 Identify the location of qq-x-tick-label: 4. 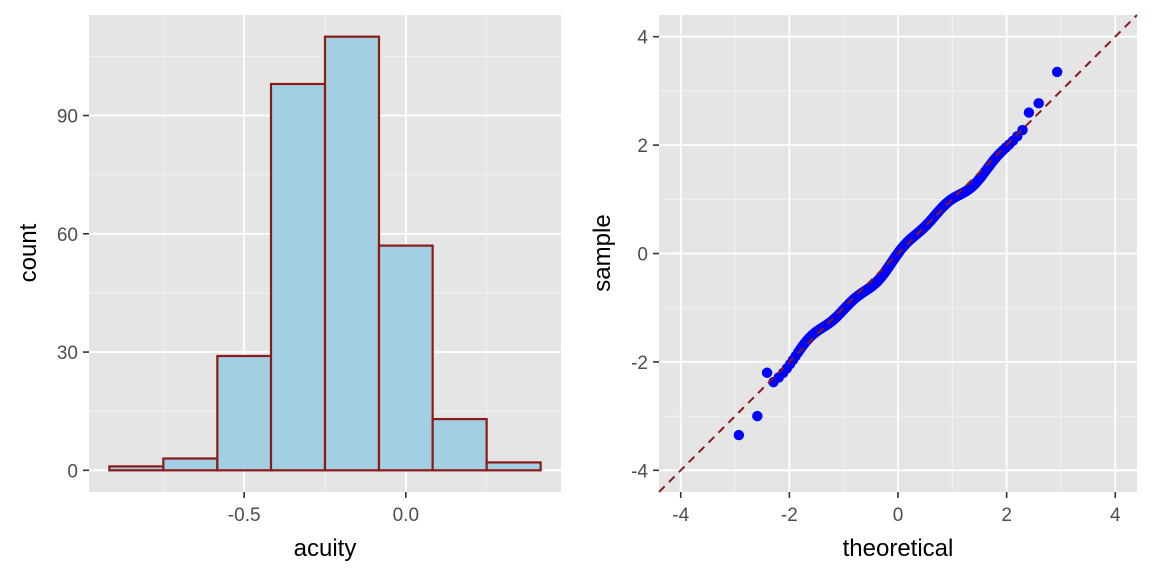
(1115, 515).